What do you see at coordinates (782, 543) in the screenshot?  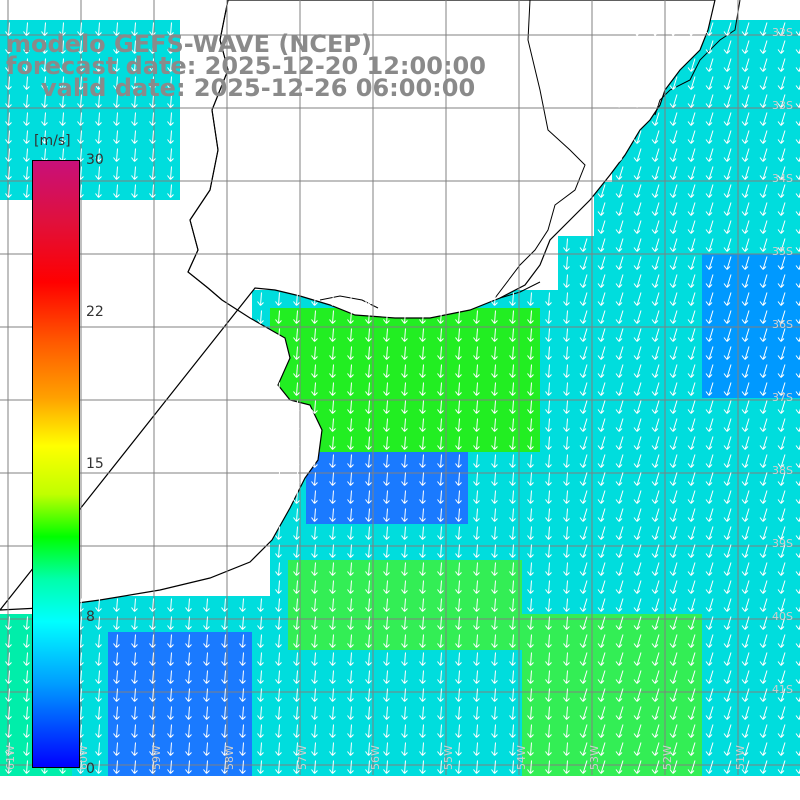 I see `latitude-label: 39S` at bounding box center [782, 543].